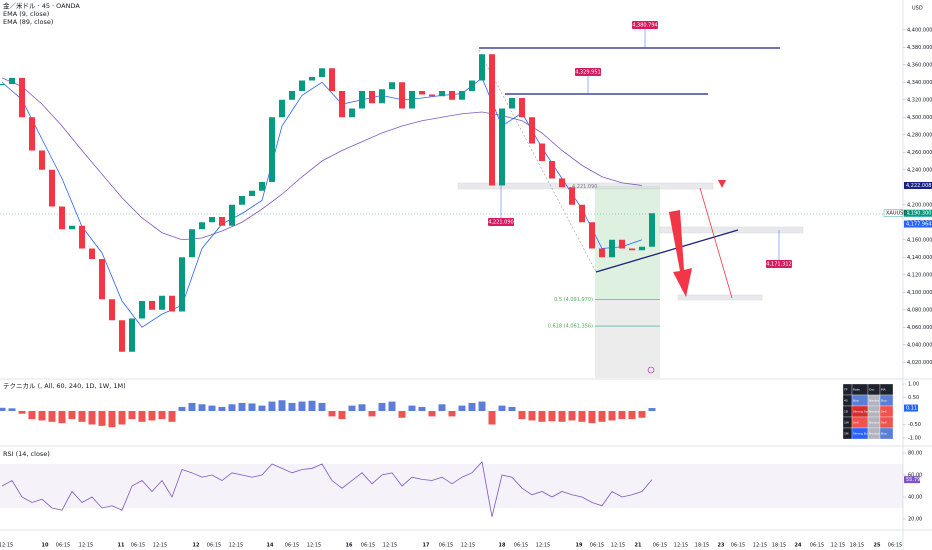 Image resolution: width=932 pixels, height=550 pixels. What do you see at coordinates (721, 546) in the screenshot?
I see `x-tick-label: 23` at bounding box center [721, 546].